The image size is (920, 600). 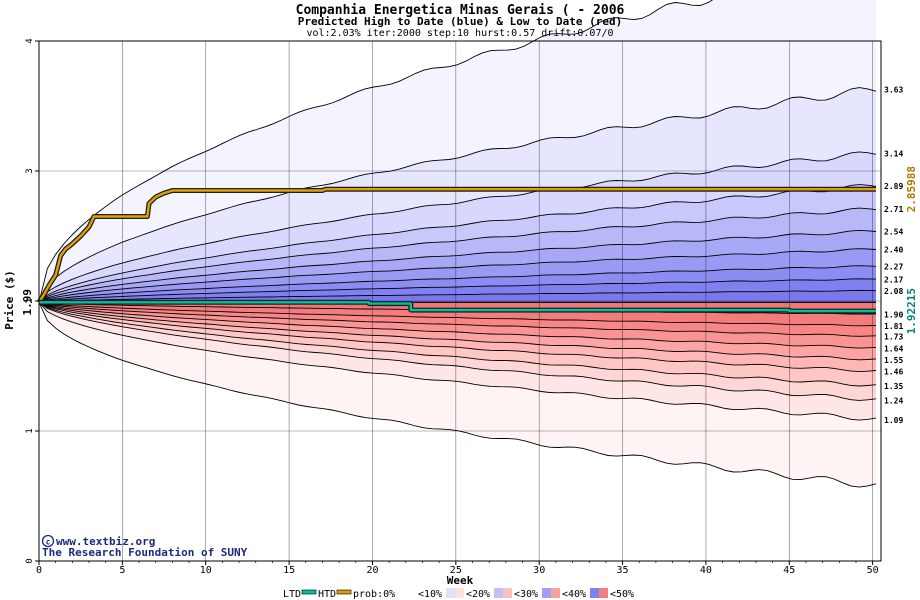 What do you see at coordinates (893, 372) in the screenshot?
I see `percentile-label: 1.46` at bounding box center [893, 372].